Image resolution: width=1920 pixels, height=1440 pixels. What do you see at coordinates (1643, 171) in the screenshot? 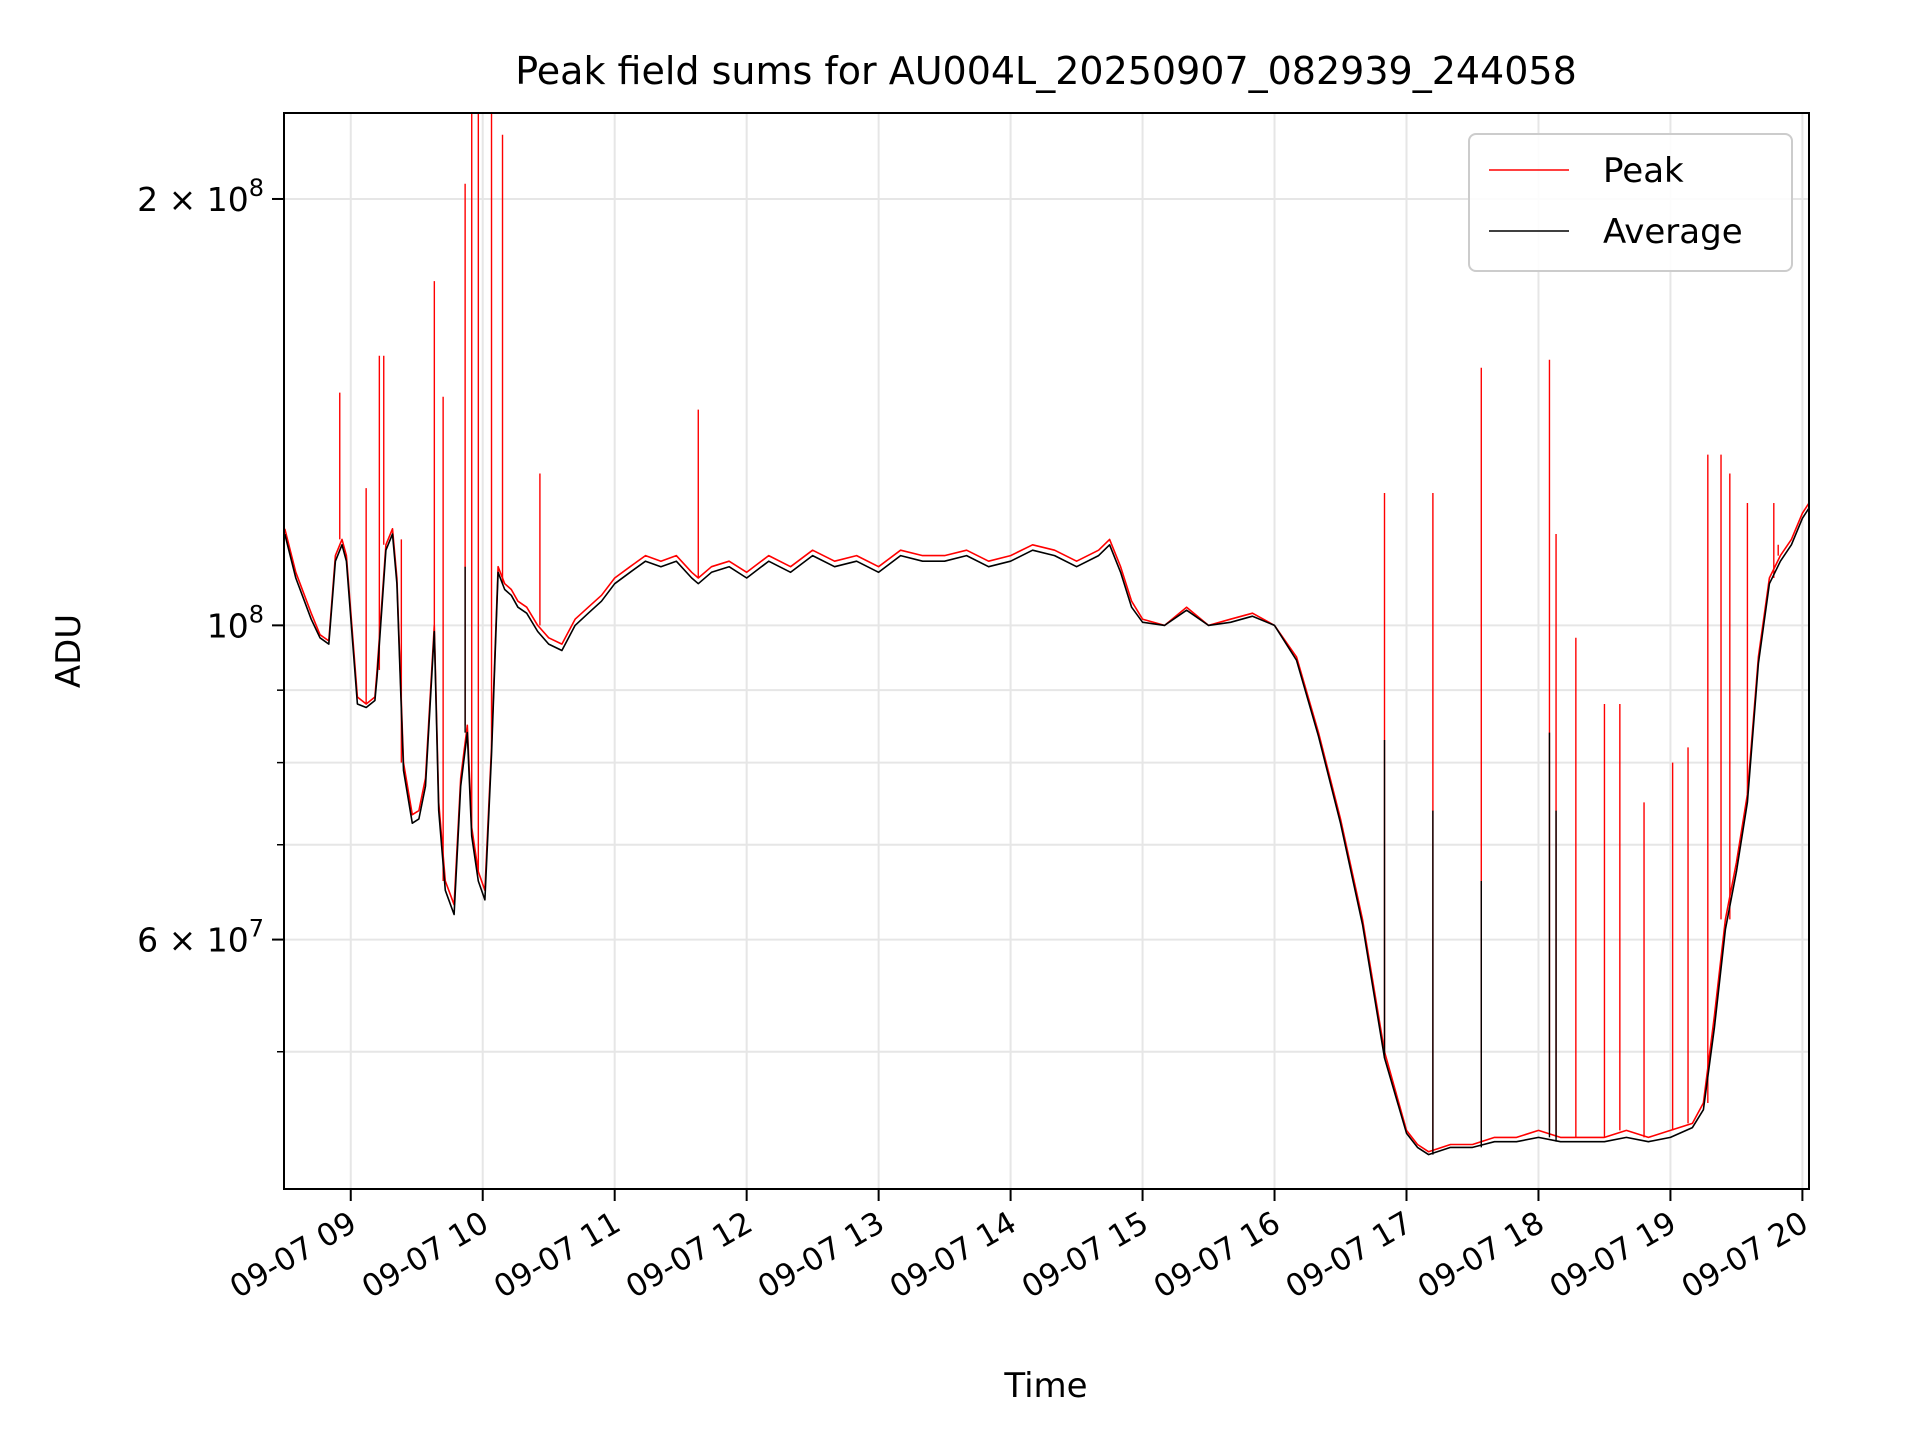
I see `legend-peak-label: Peak` at bounding box center [1643, 171].